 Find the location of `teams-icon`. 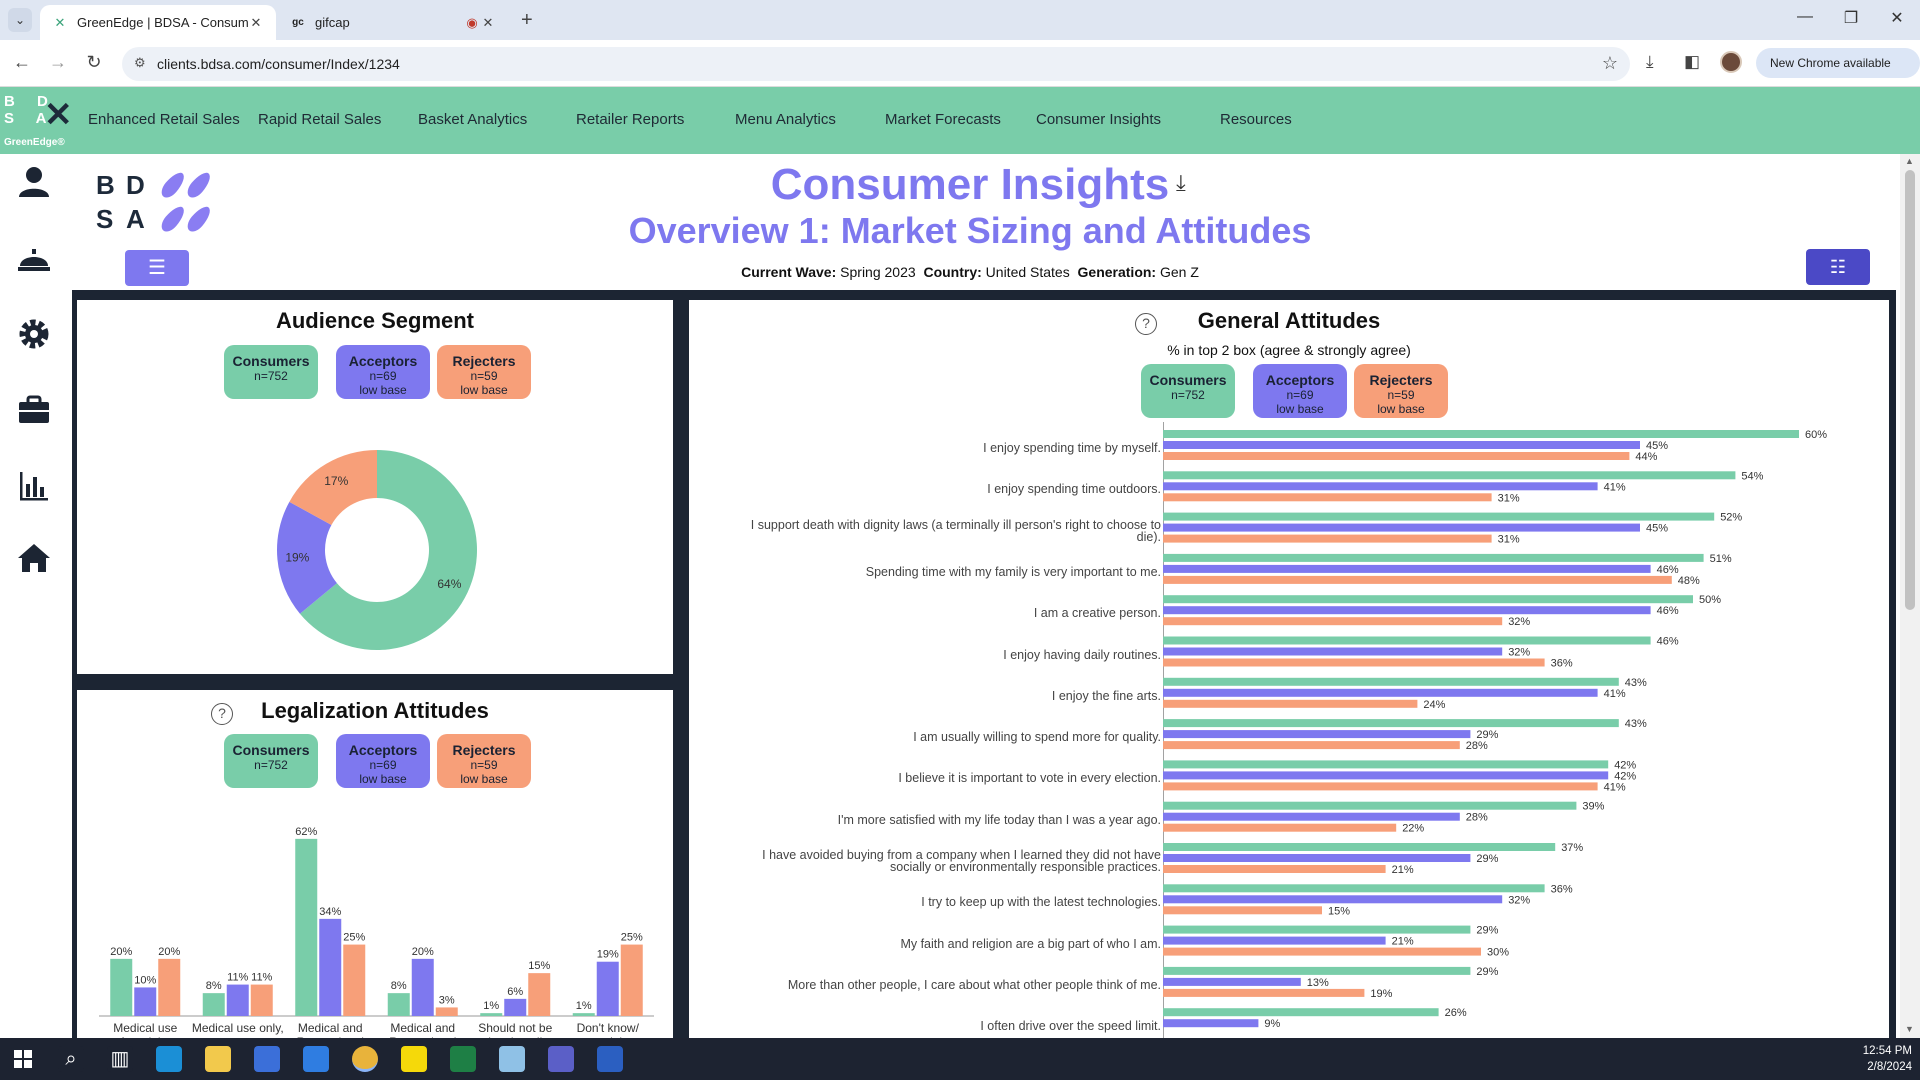

teams-icon is located at coordinates (561, 1059).